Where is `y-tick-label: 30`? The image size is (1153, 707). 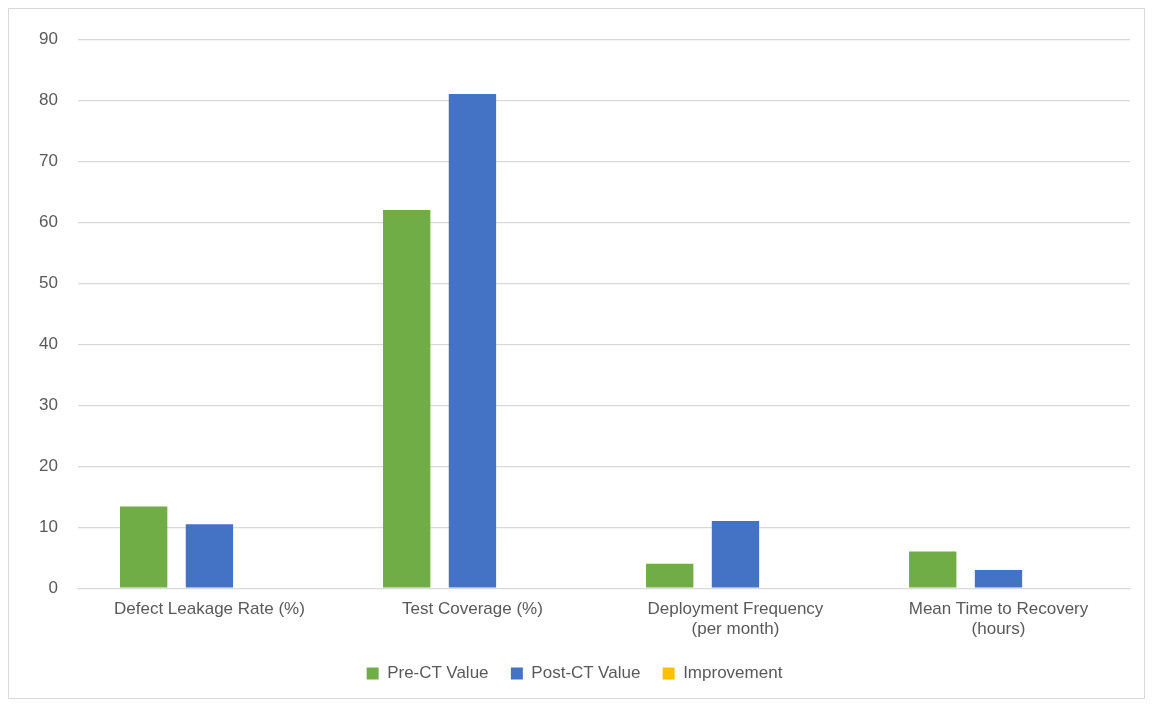
y-tick-label: 30 is located at coordinates (48, 404).